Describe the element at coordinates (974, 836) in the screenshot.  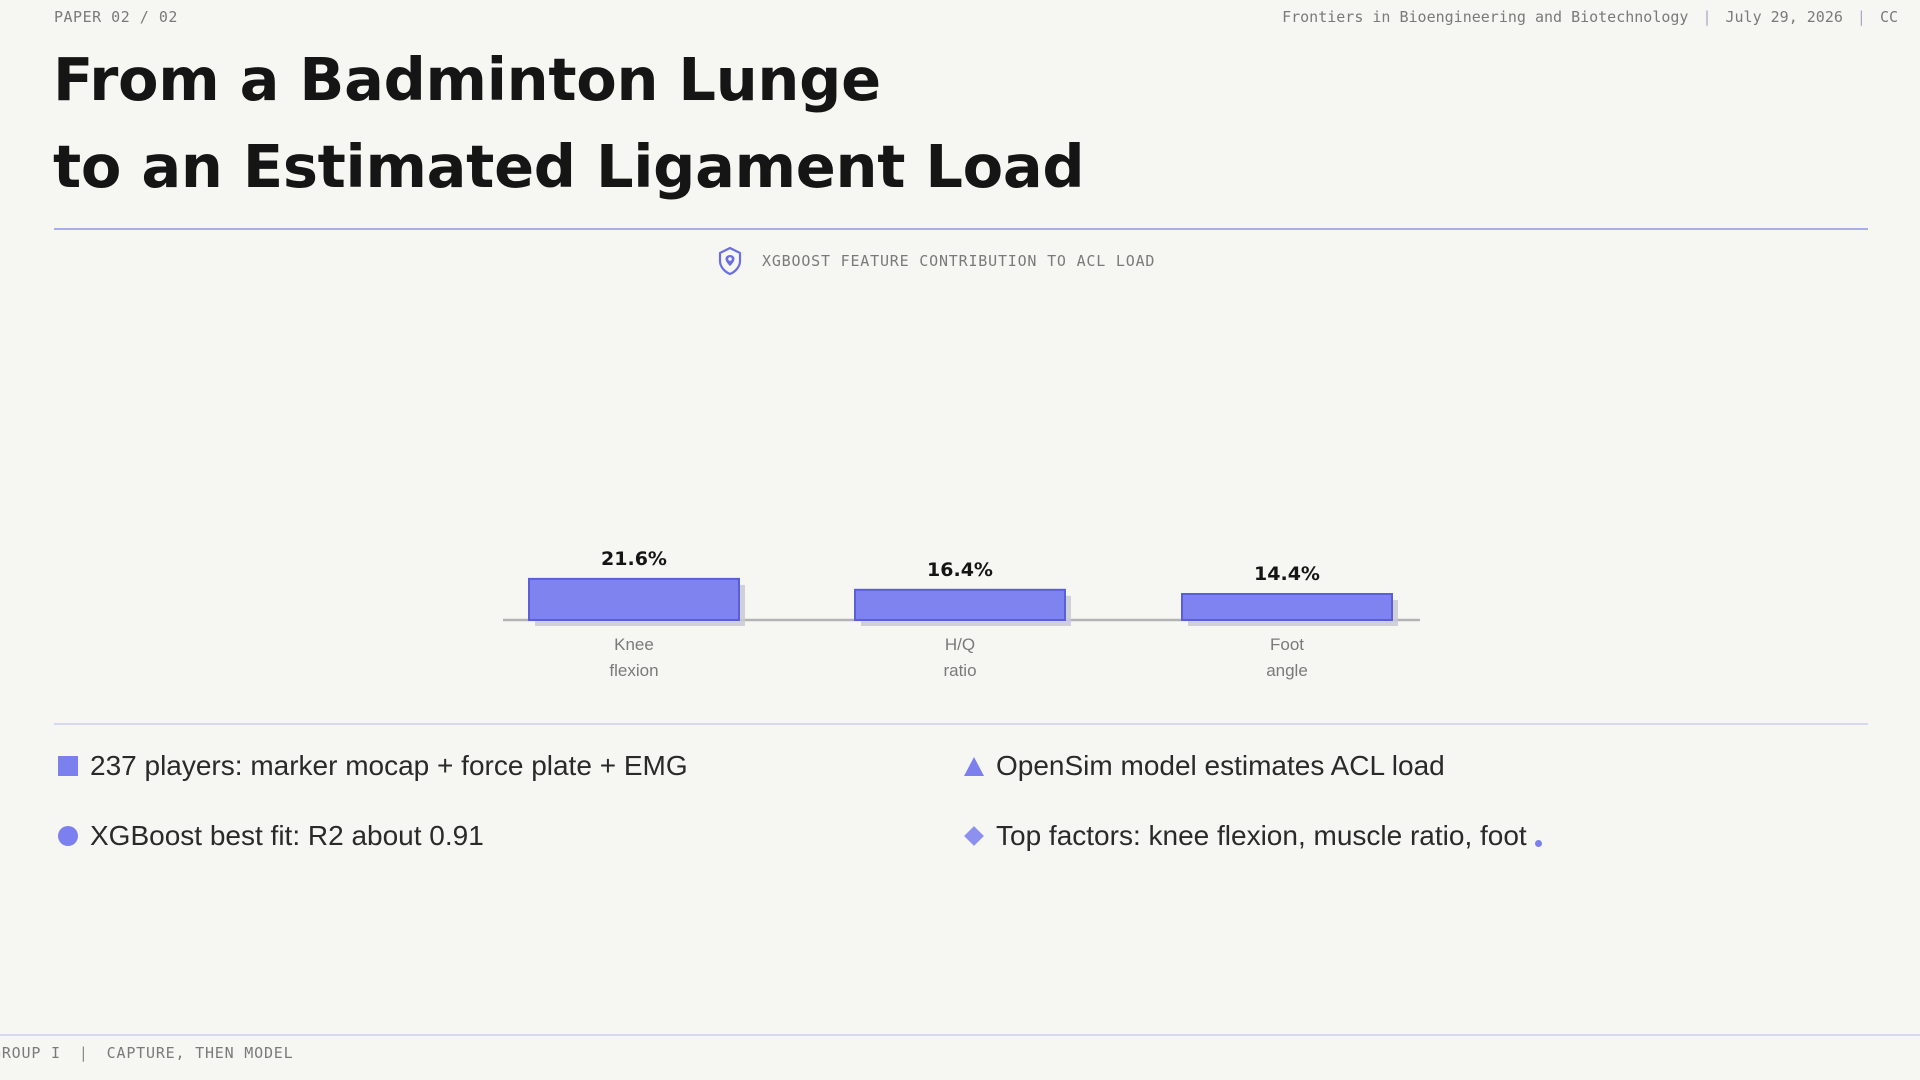
I see `diamond-marker-icon` at that location.